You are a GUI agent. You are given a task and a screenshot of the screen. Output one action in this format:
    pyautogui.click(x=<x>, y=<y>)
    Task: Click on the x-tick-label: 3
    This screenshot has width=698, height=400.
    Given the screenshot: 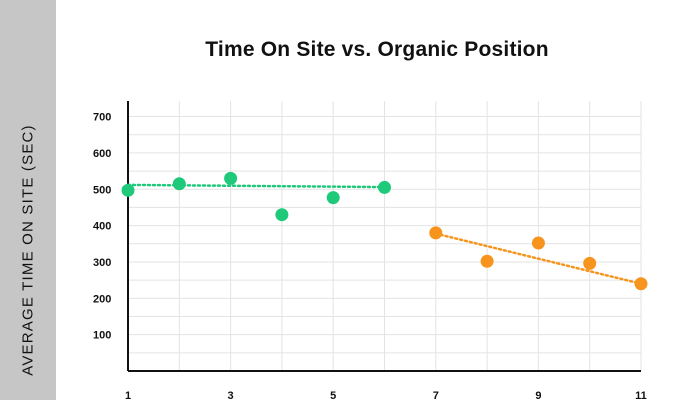 What is the action you would take?
    pyautogui.click(x=231, y=395)
    